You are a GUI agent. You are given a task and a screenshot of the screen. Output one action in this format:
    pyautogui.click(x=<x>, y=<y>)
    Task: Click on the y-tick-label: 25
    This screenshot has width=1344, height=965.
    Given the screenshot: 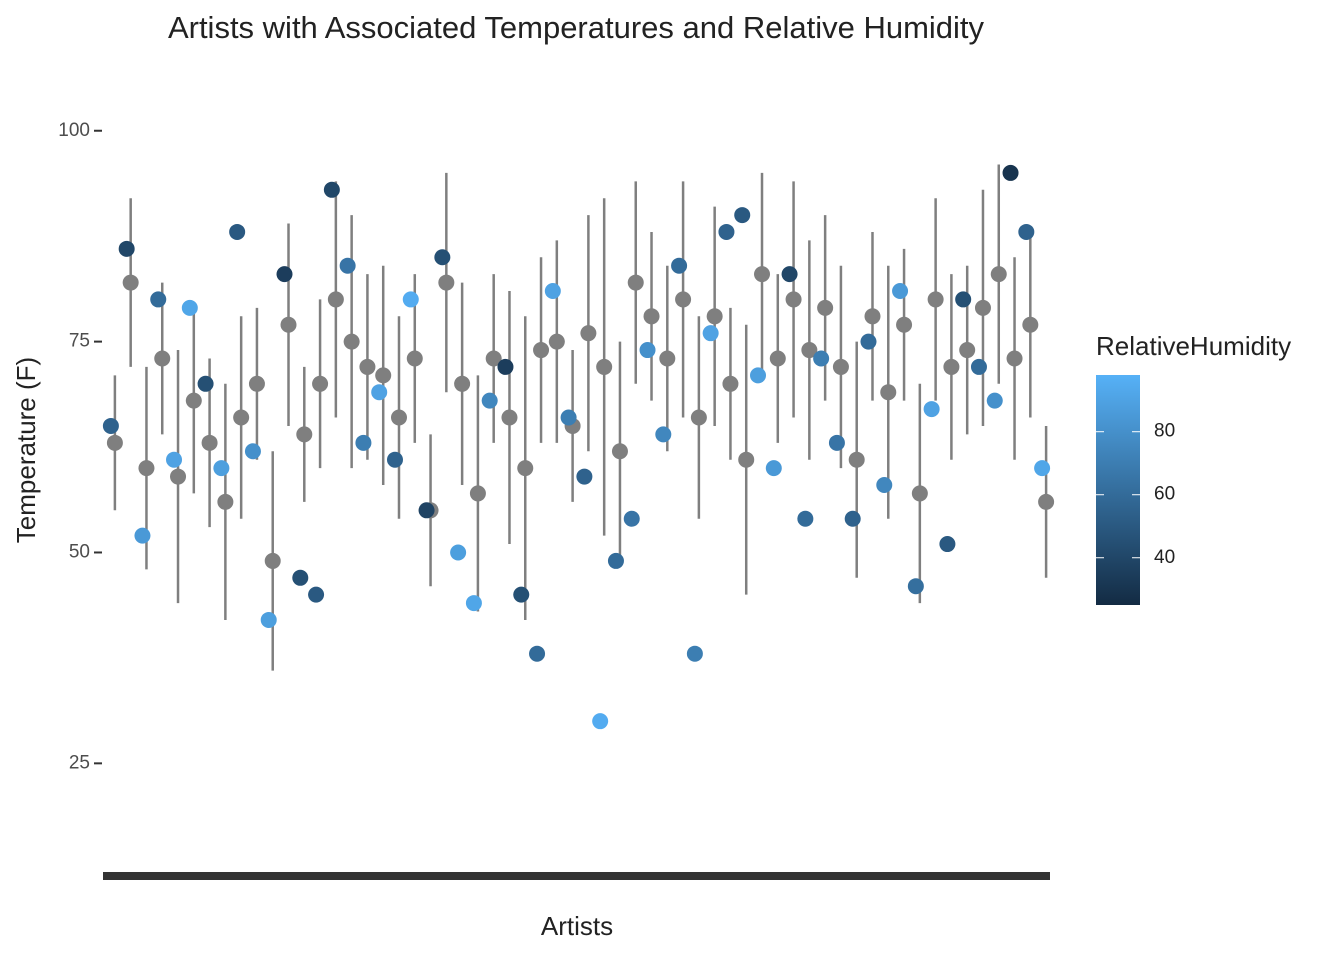 What is the action you would take?
    pyautogui.click(x=79, y=762)
    